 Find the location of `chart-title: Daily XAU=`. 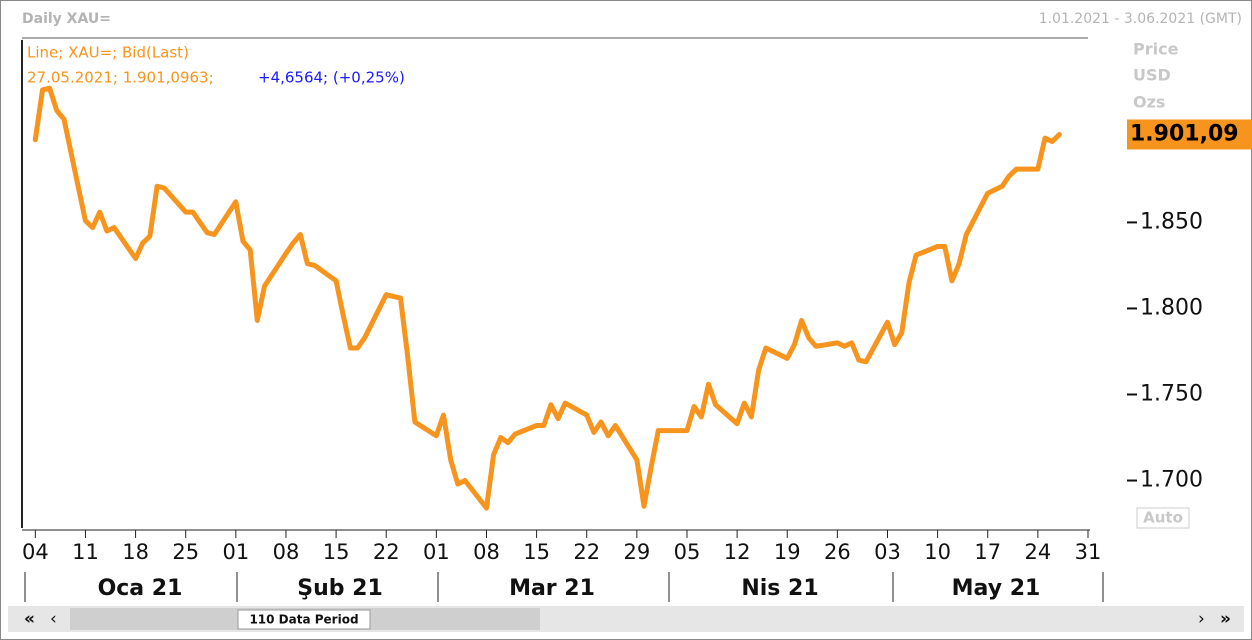

chart-title: Daily XAU= is located at coordinates (66, 19).